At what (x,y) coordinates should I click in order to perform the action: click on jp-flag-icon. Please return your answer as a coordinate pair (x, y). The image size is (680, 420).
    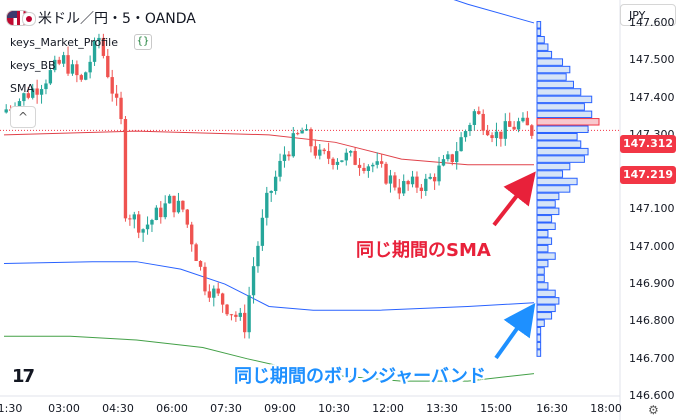
    Looking at the image, I should click on (29, 19).